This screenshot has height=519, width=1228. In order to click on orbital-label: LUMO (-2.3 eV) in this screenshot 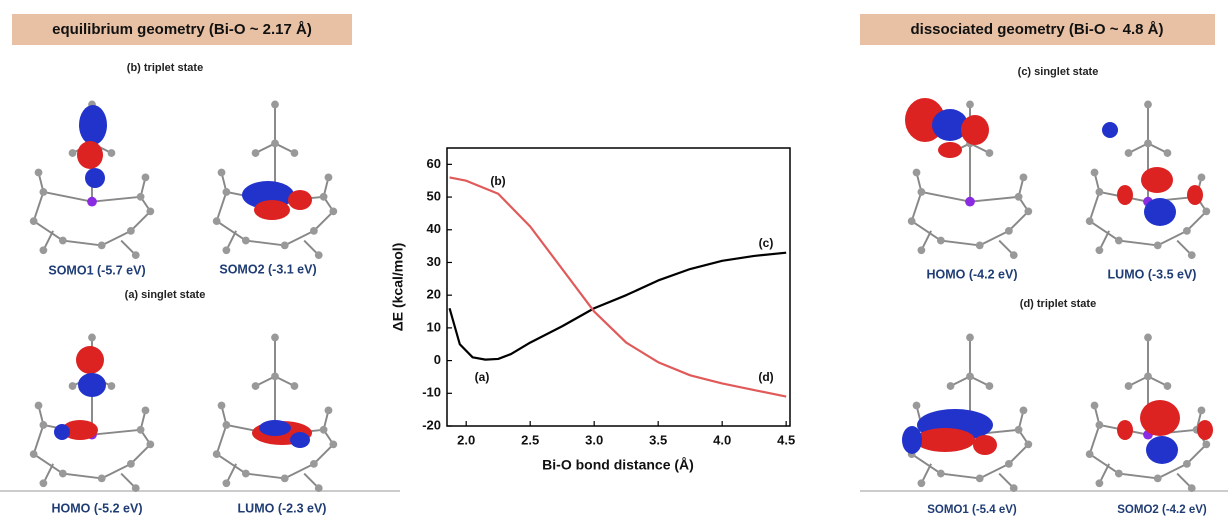, I will do `click(282, 508)`.